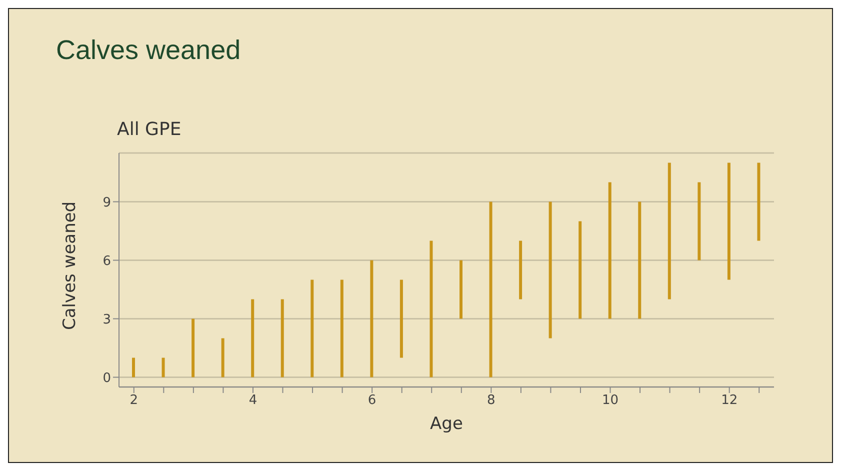 The image size is (841, 471). I want to click on chart-title: Calves weaned, so click(148, 50).